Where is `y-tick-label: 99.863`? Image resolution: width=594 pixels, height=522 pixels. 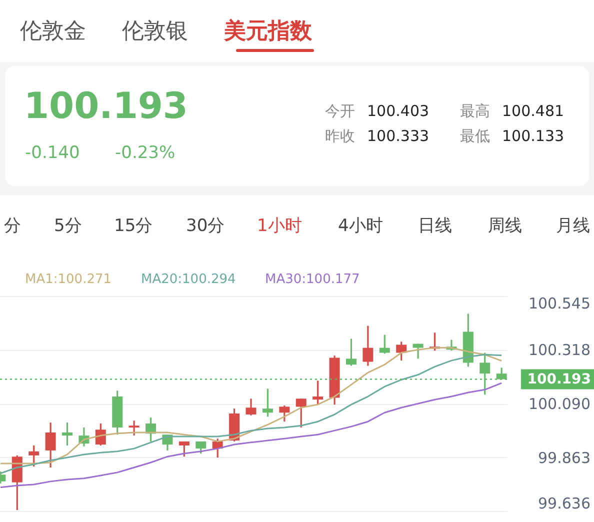
y-tick-label: 99.863 is located at coordinates (564, 457).